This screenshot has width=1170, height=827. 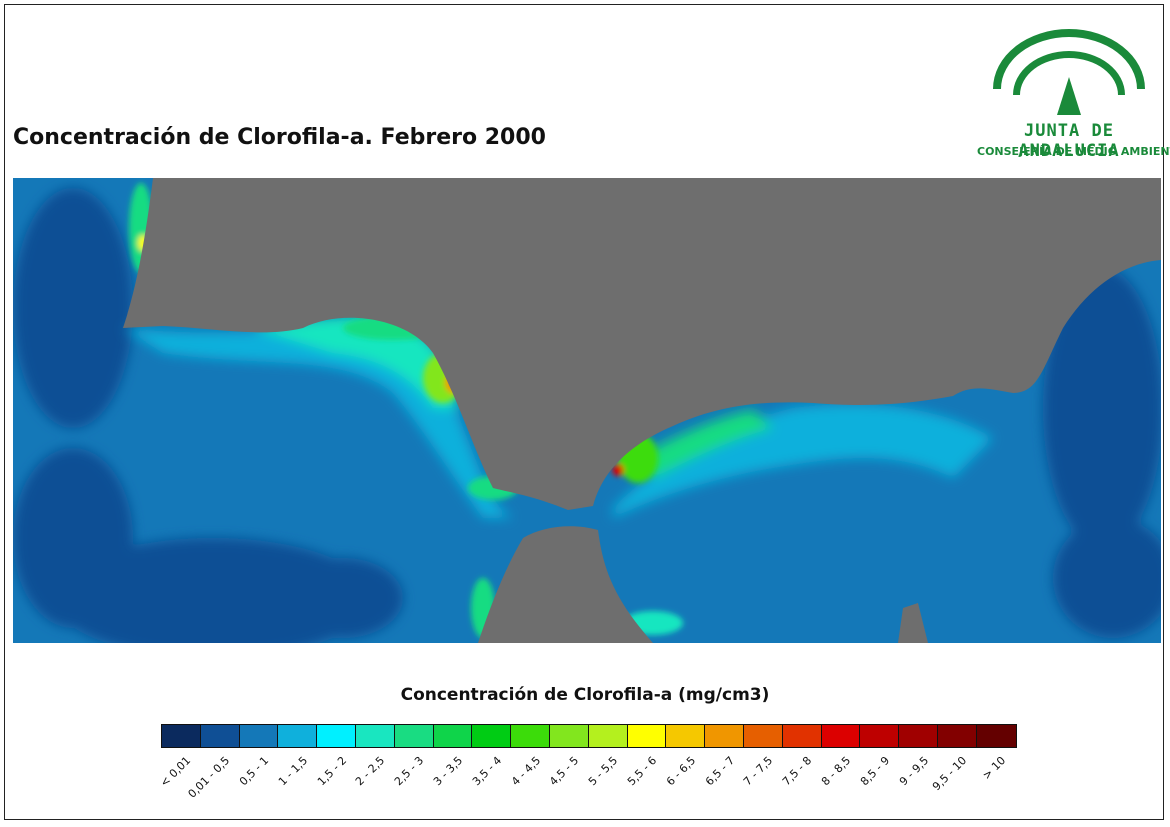 What do you see at coordinates (797, 771) in the screenshot?
I see `legend-class-label: 7,5 - 8` at bounding box center [797, 771].